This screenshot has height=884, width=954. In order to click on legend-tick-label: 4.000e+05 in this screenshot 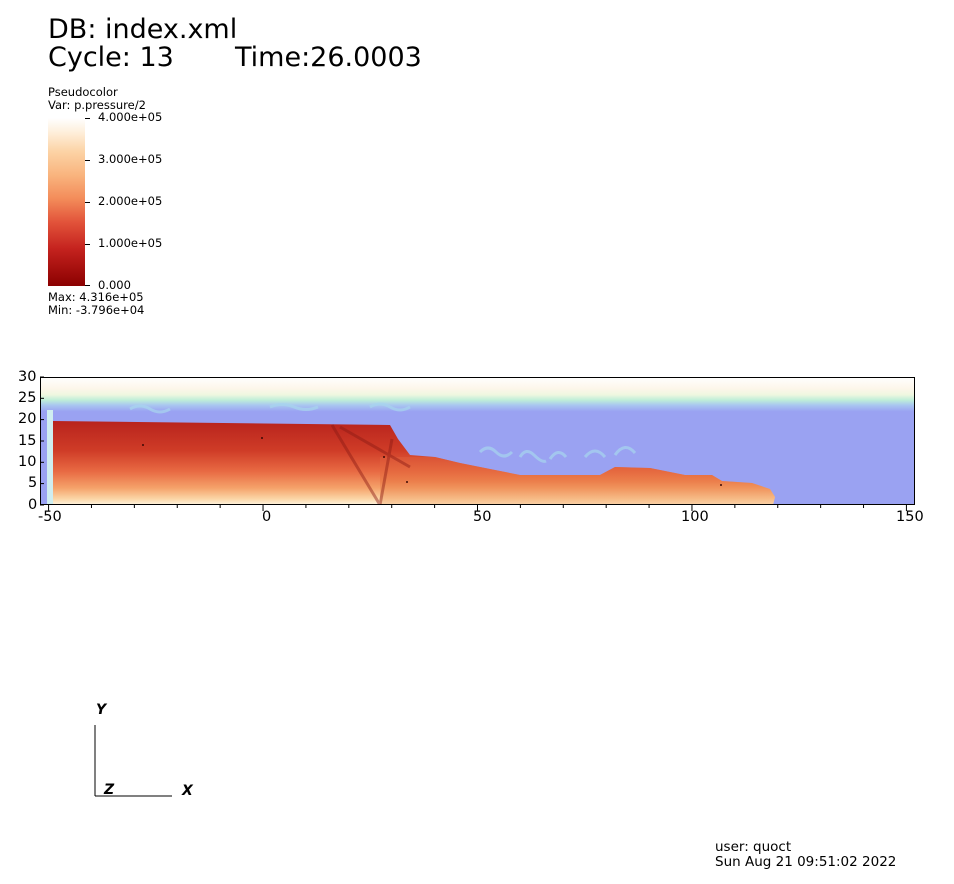, I will do `click(130, 117)`.